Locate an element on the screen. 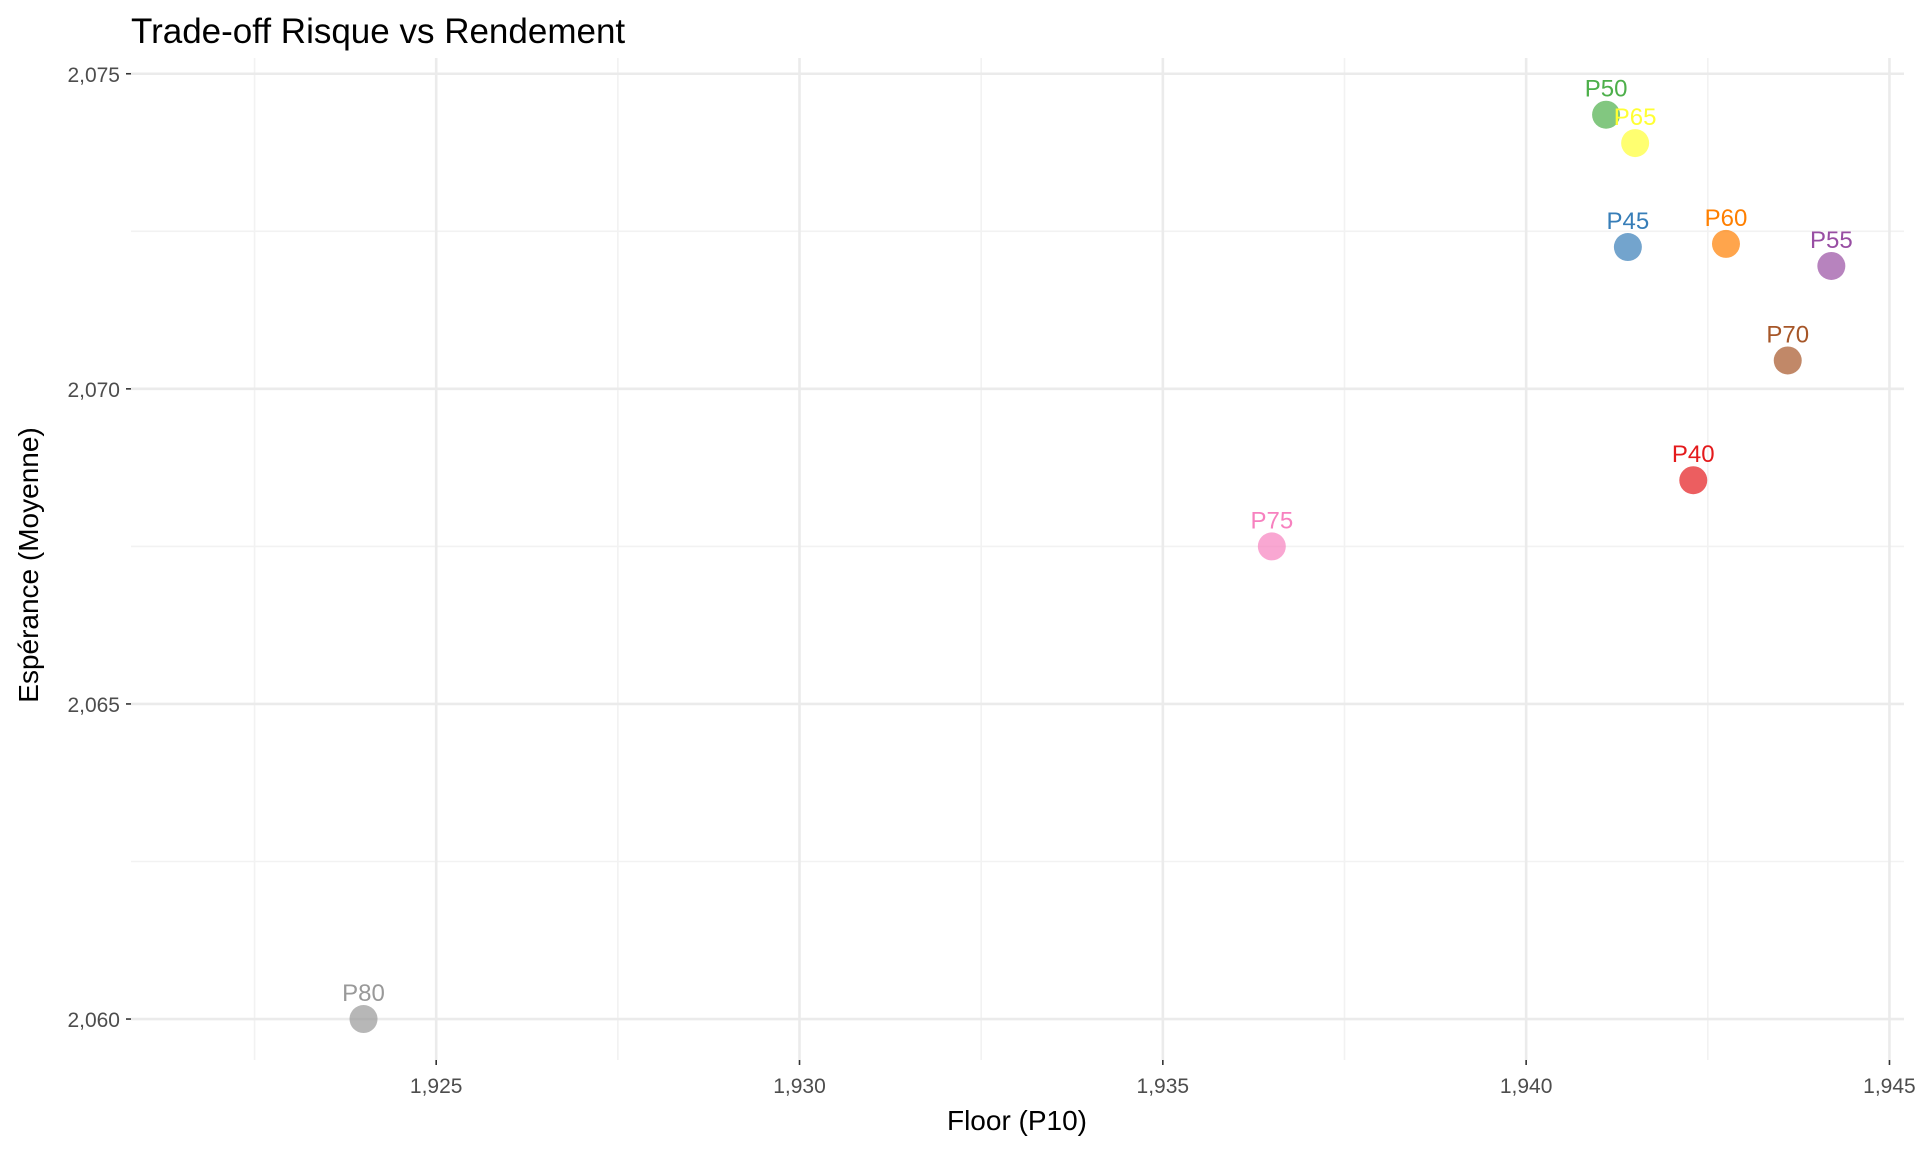  y-tick-label: 2,070 is located at coordinates (93, 390).